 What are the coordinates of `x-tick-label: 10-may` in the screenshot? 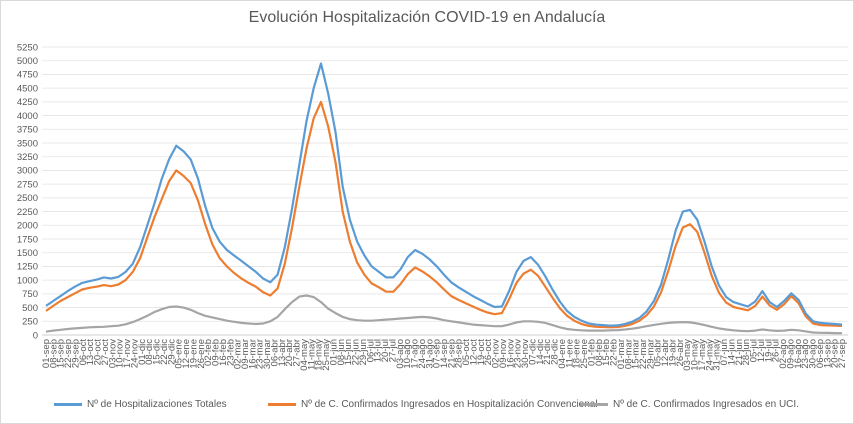 It's located at (695, 355).